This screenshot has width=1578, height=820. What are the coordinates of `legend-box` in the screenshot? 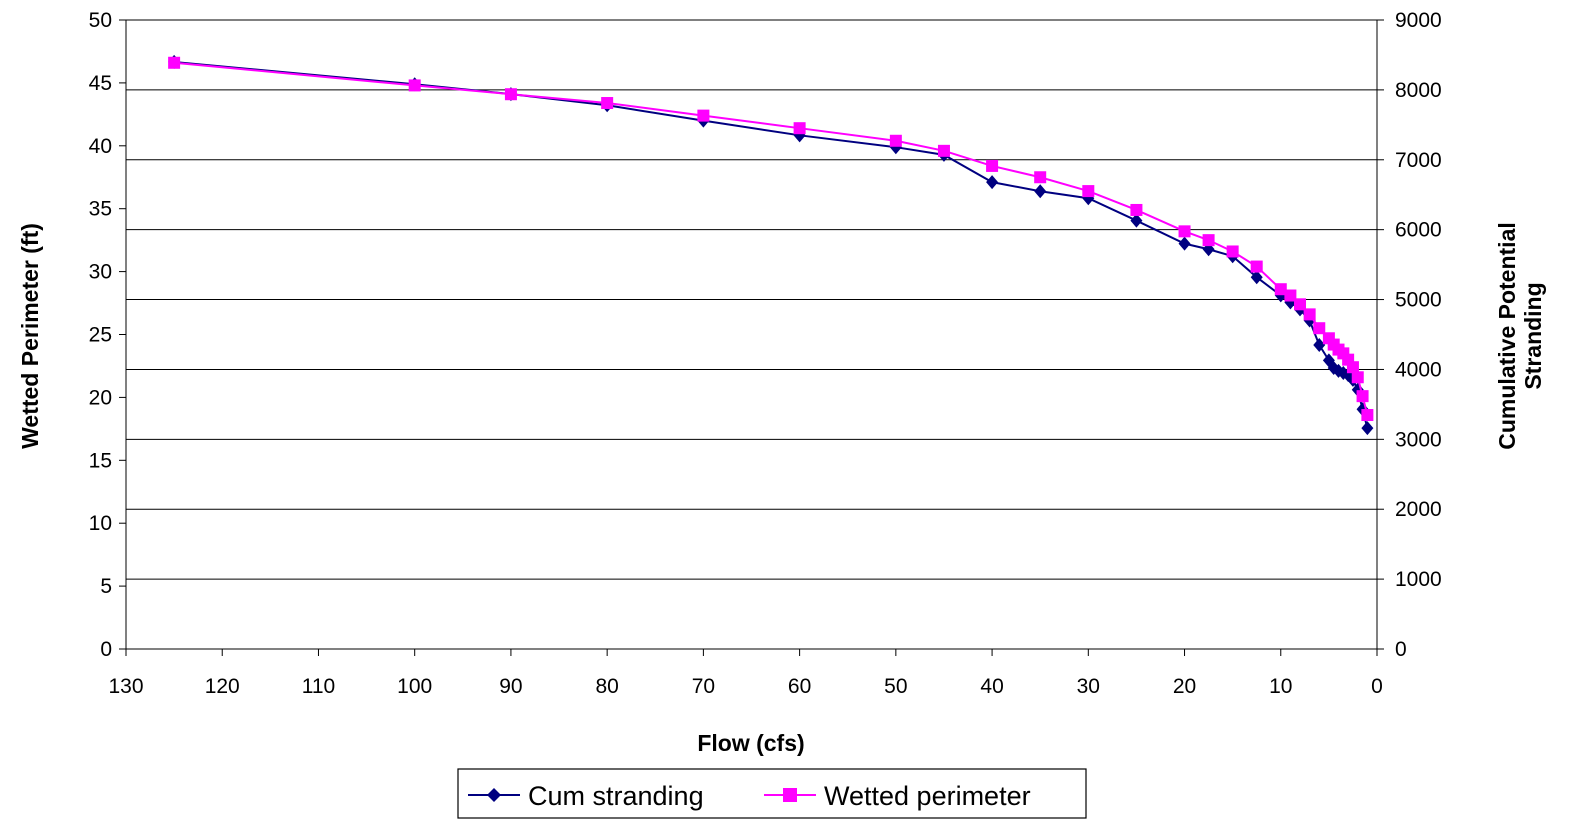 It's located at (772, 793).